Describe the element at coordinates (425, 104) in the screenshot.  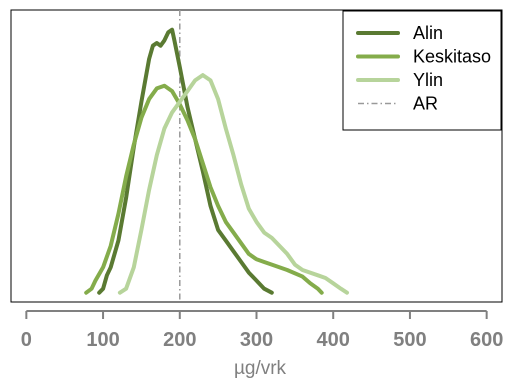
I see `legend-label: AR` at that location.